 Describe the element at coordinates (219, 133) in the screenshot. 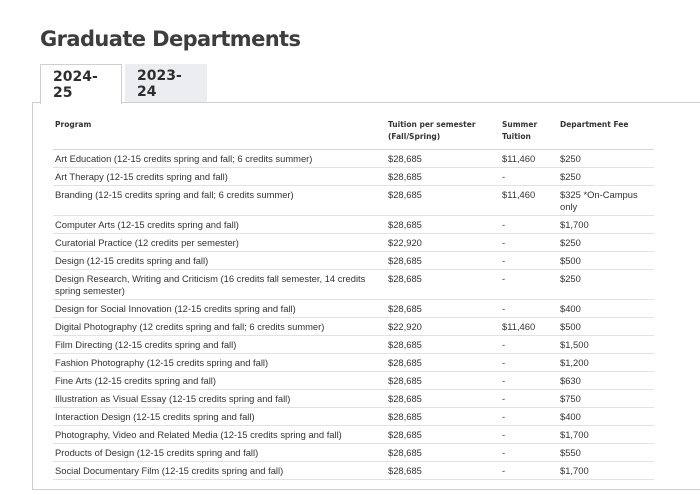

I see `column-header-program: Program` at that location.